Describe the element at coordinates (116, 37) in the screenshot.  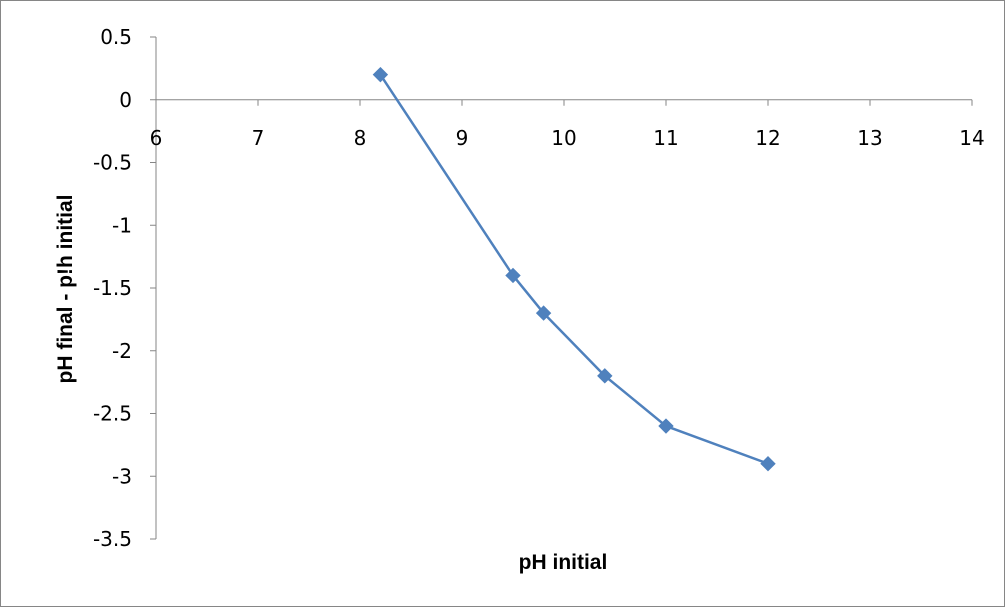
I see `y-tick-label: 0.5` at that location.